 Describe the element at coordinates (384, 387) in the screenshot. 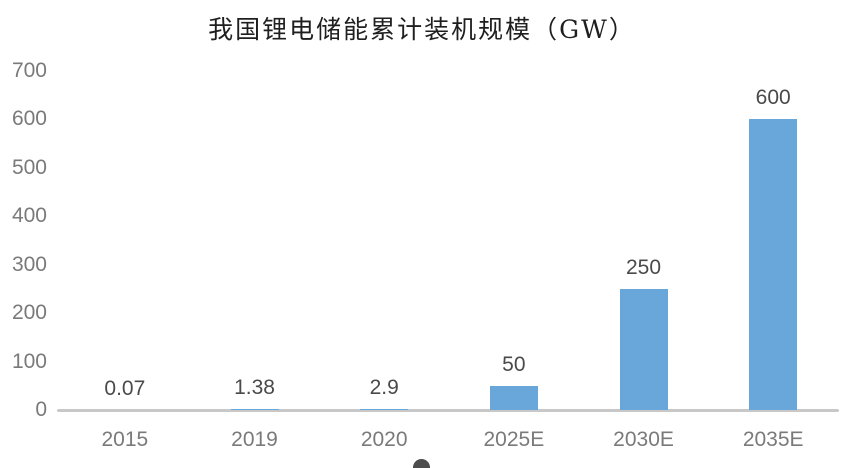

I see `bar-value-label: 2.9` at that location.